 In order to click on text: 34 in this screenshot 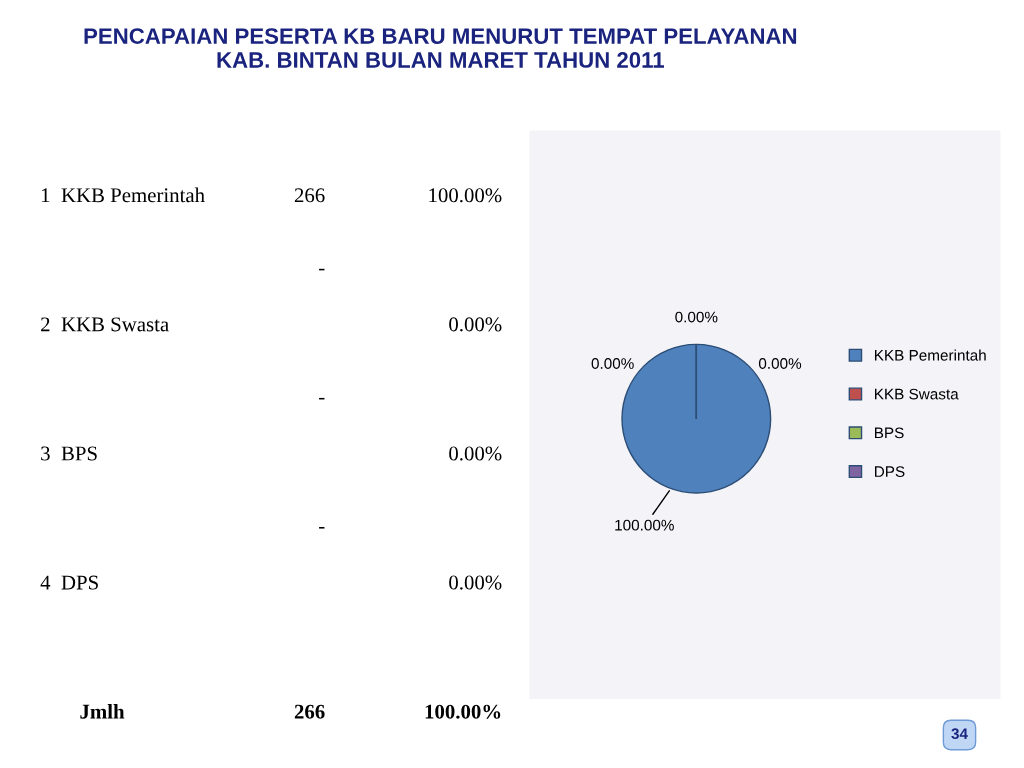, I will do `click(959, 734)`.